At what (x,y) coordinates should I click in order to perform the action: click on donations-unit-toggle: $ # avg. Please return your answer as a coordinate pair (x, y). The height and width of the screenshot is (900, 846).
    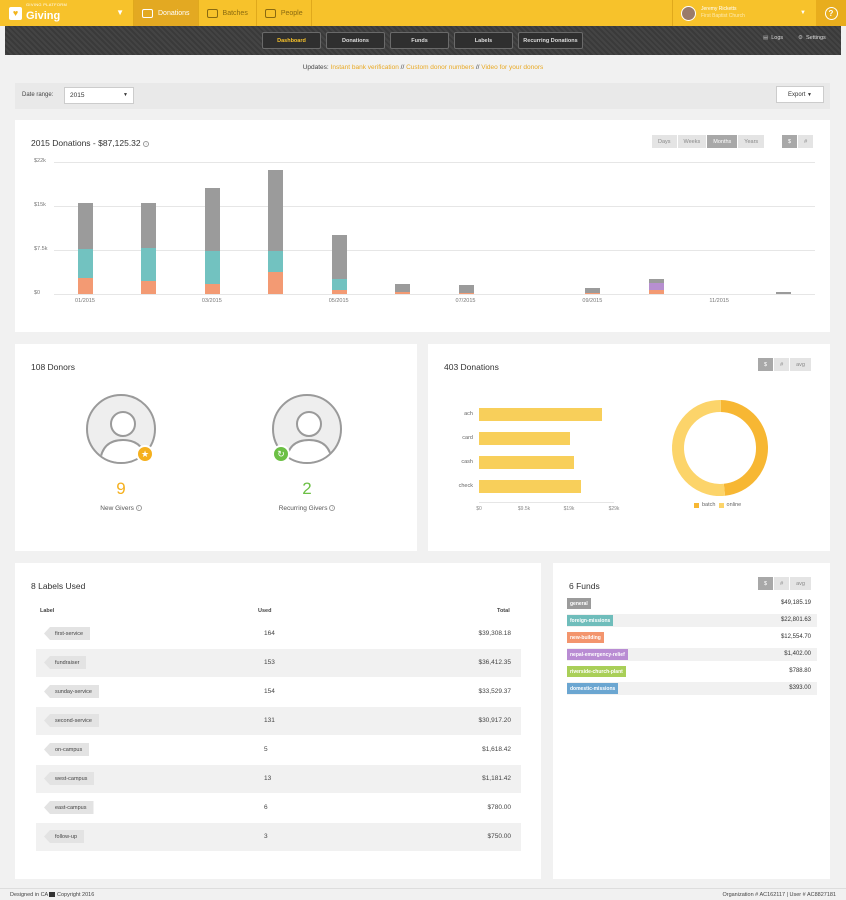
    Looking at the image, I should click on (785, 364).